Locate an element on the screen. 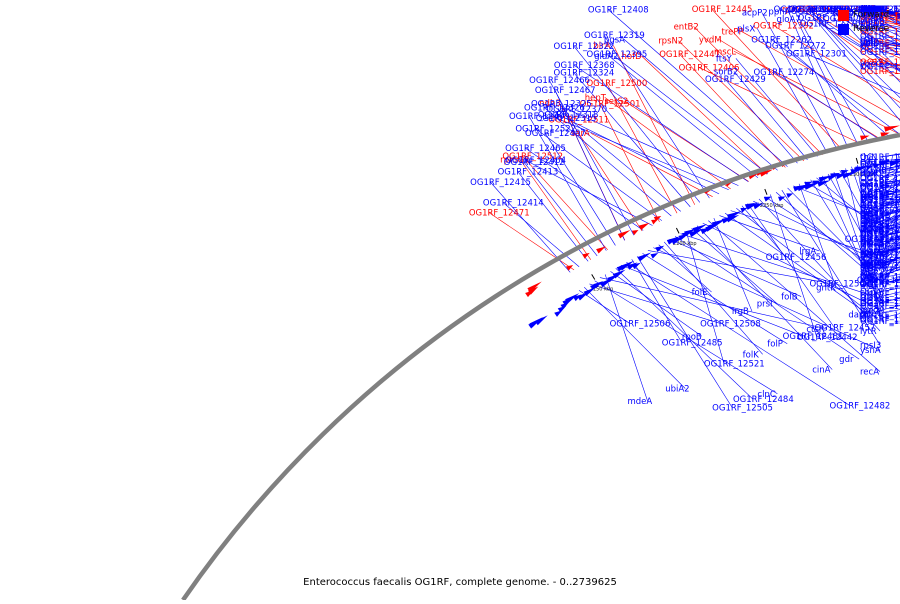  gene-label: hepT is located at coordinates (596, 98).